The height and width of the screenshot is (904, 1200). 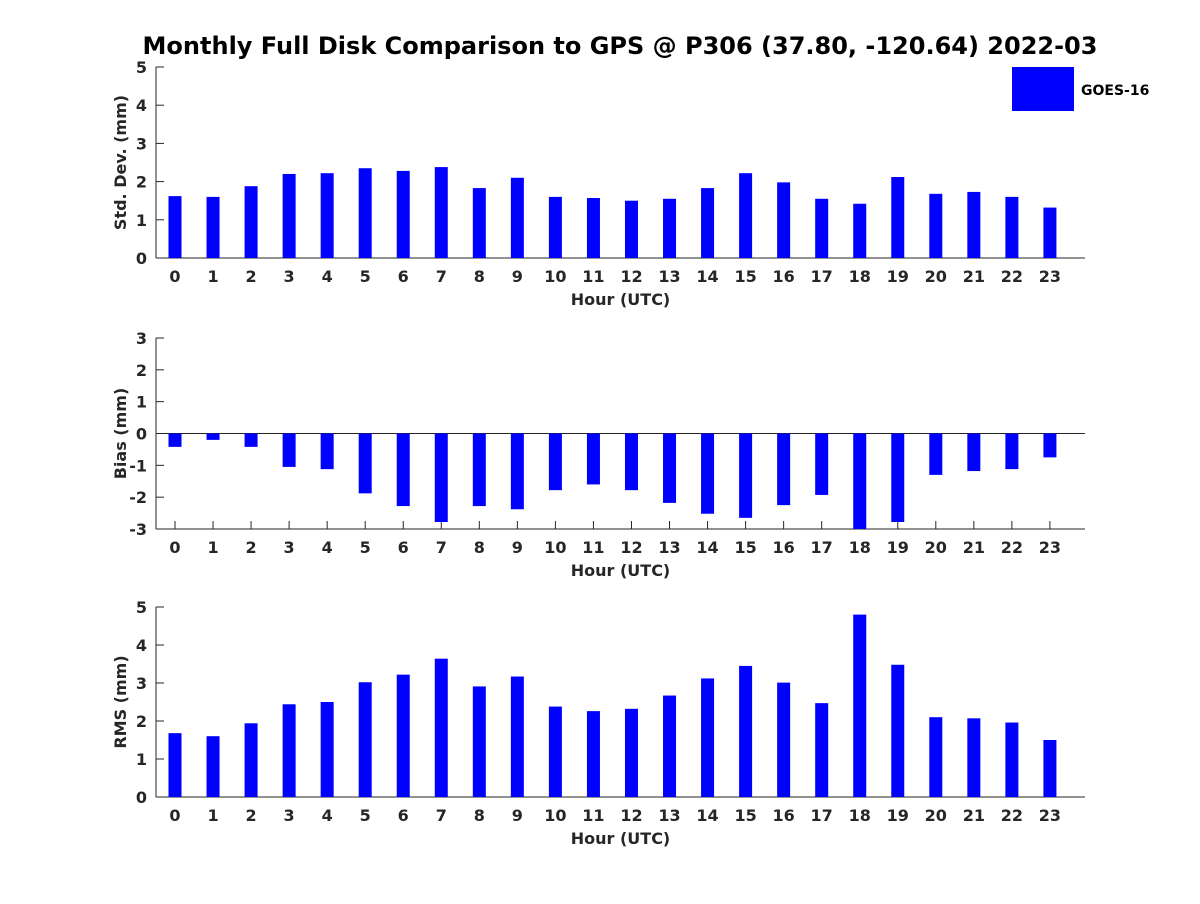 I want to click on legend-label: GOES-16, so click(x=1115, y=91).